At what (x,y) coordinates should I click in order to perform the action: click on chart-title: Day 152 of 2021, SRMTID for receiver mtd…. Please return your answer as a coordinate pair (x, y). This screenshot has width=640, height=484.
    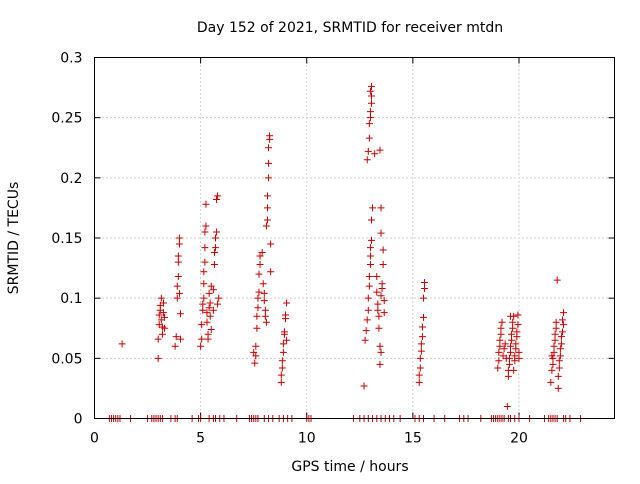
    Looking at the image, I should click on (350, 28).